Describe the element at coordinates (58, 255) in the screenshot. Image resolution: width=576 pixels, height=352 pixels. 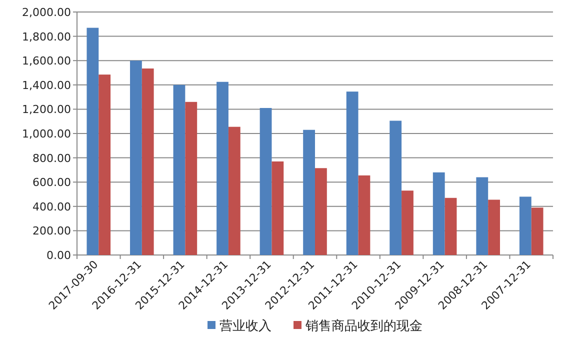
I see `y-tick-label: 0.00` at that location.